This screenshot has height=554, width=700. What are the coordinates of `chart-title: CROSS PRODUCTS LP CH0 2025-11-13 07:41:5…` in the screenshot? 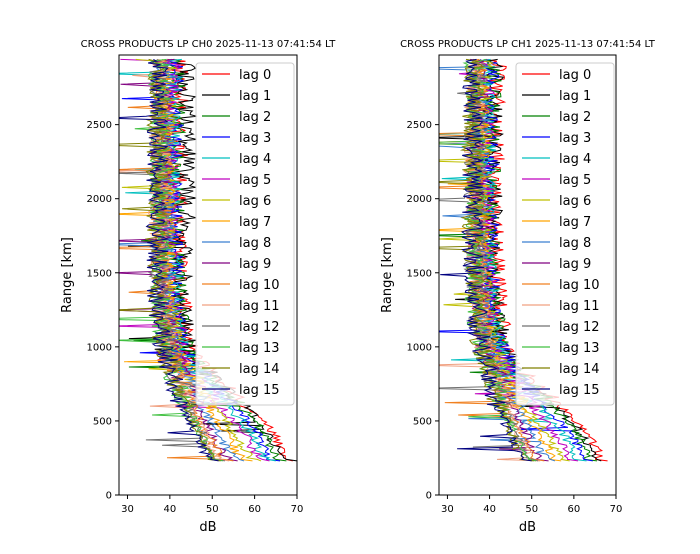 It's located at (209, 44).